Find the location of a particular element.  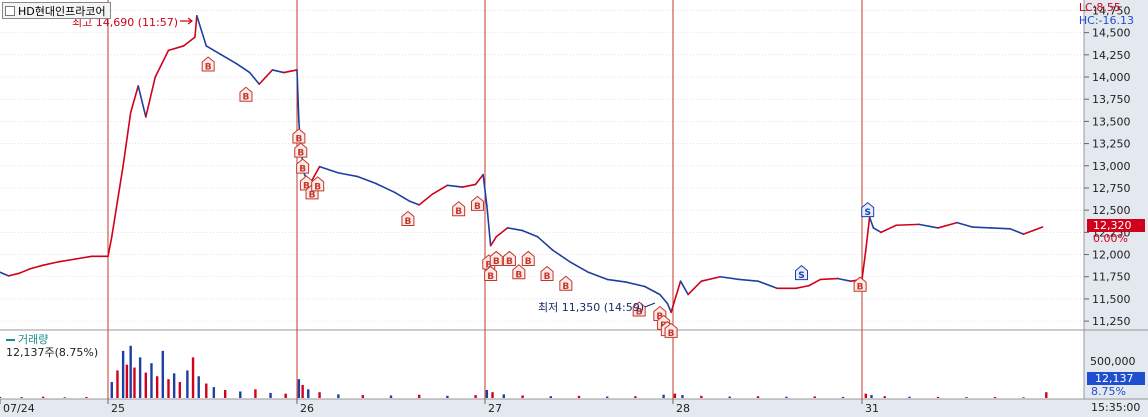

x-tick-label: 27 is located at coordinates (495, 408).